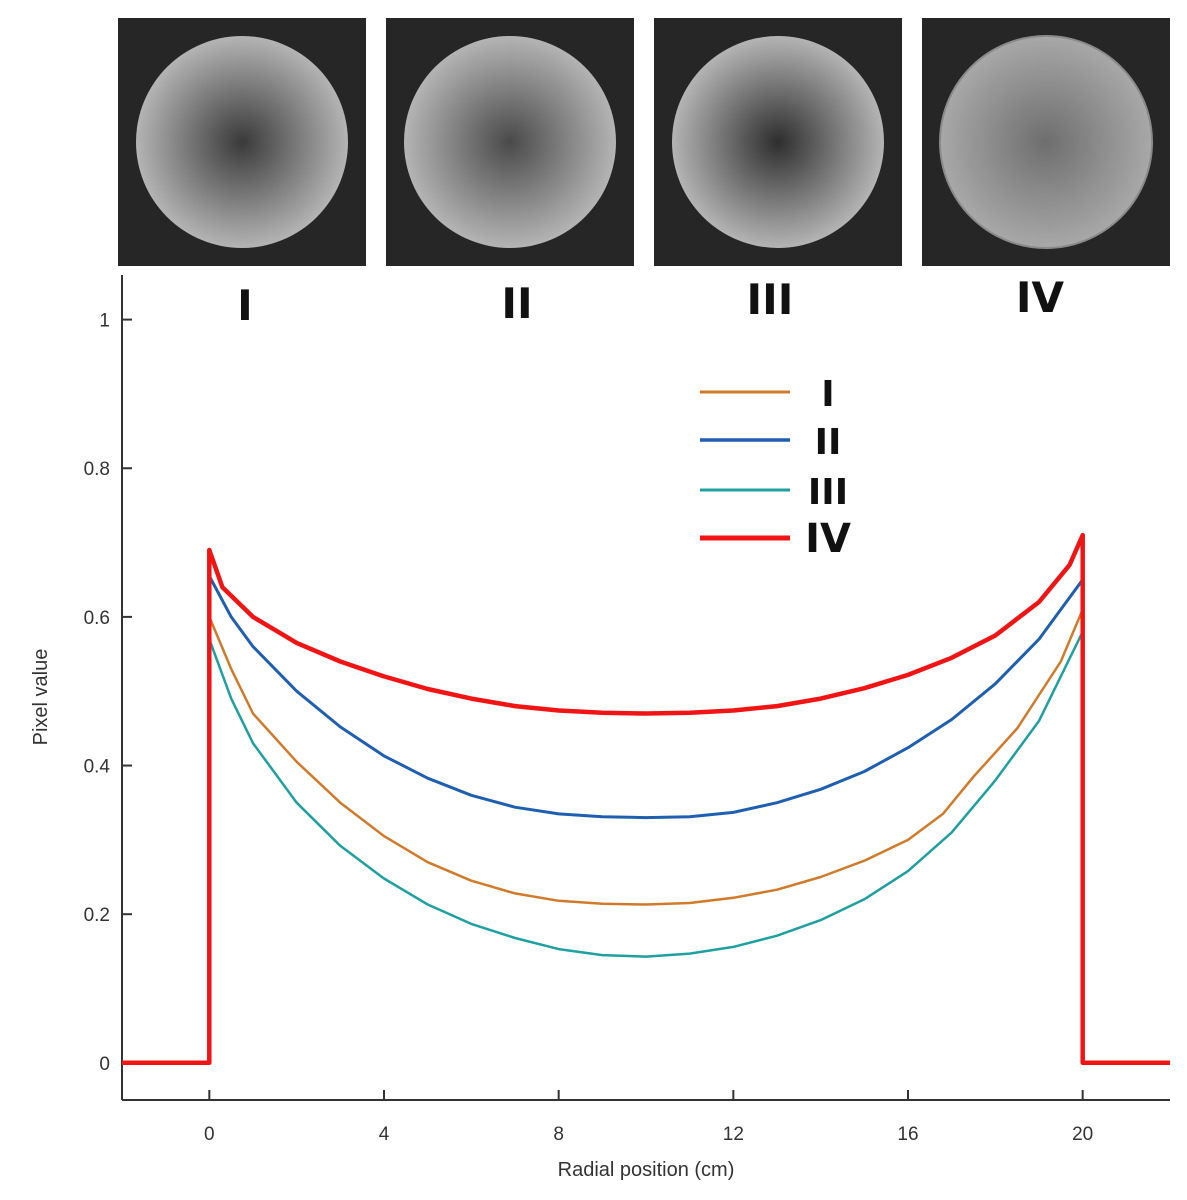 Image resolution: width=1187 pixels, height=1200 pixels. Describe the element at coordinates (1040, 297) in the screenshot. I see `panel-label-iv: IV` at that location.